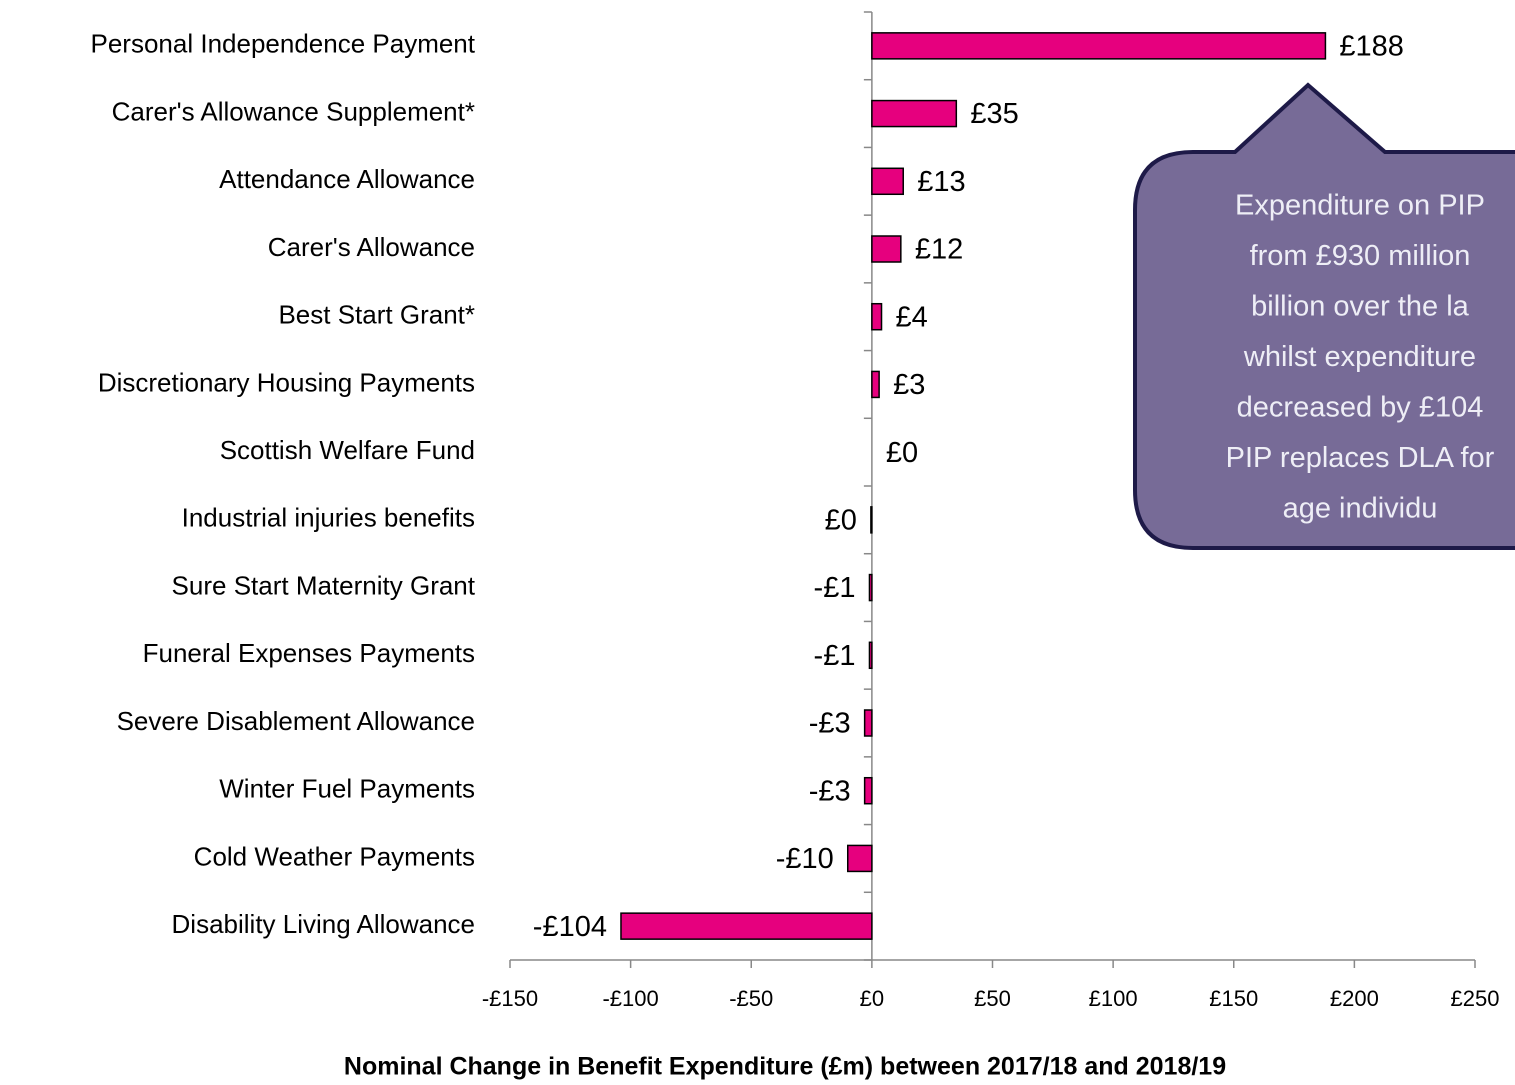  Describe the element at coordinates (939, 250) in the screenshot. I see `value-label: £12` at that location.